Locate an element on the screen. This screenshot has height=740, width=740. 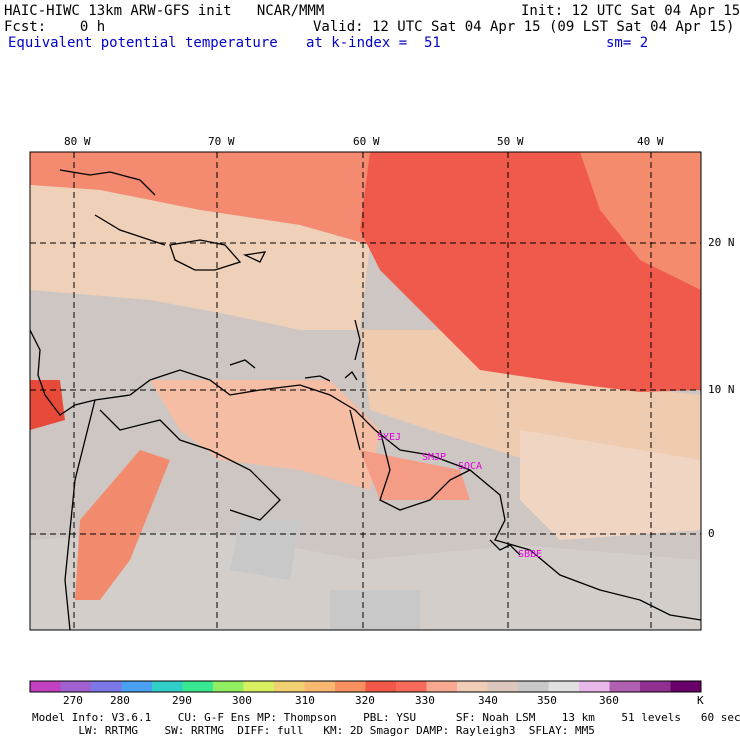
lat-label: 20 N is located at coordinates (721, 242).